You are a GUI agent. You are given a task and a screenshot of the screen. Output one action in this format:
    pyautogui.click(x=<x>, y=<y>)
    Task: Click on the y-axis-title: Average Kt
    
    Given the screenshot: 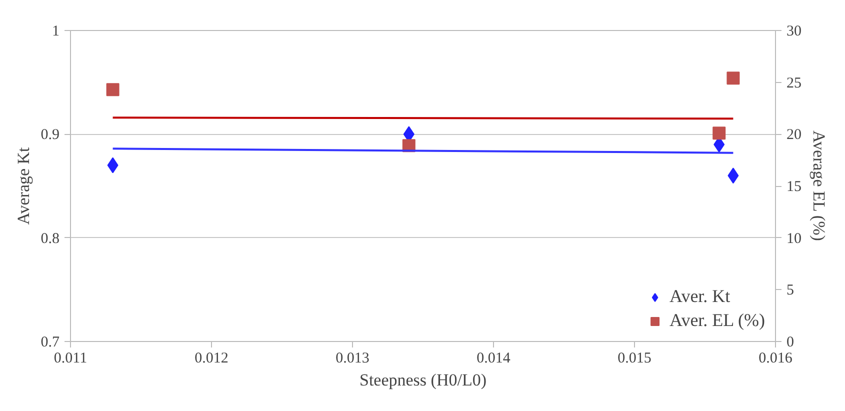 What is the action you would take?
    pyautogui.click(x=23, y=185)
    